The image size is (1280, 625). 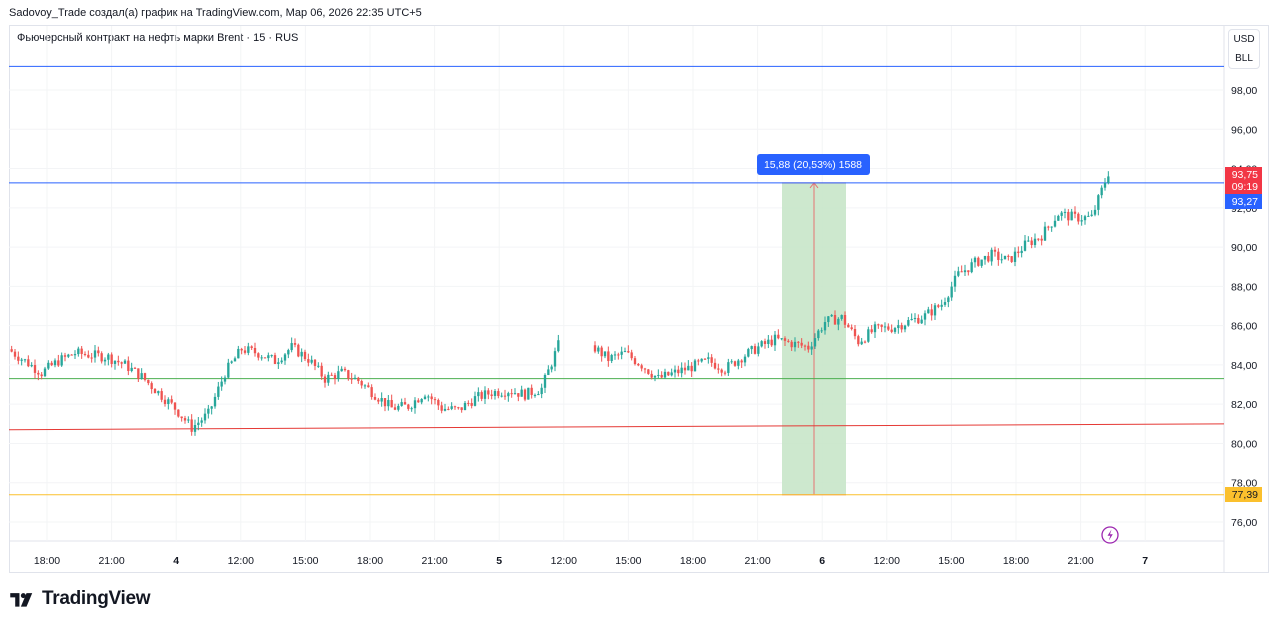 I want to click on measure-label: 15,88 (20,53%) 1588, so click(x=813, y=164).